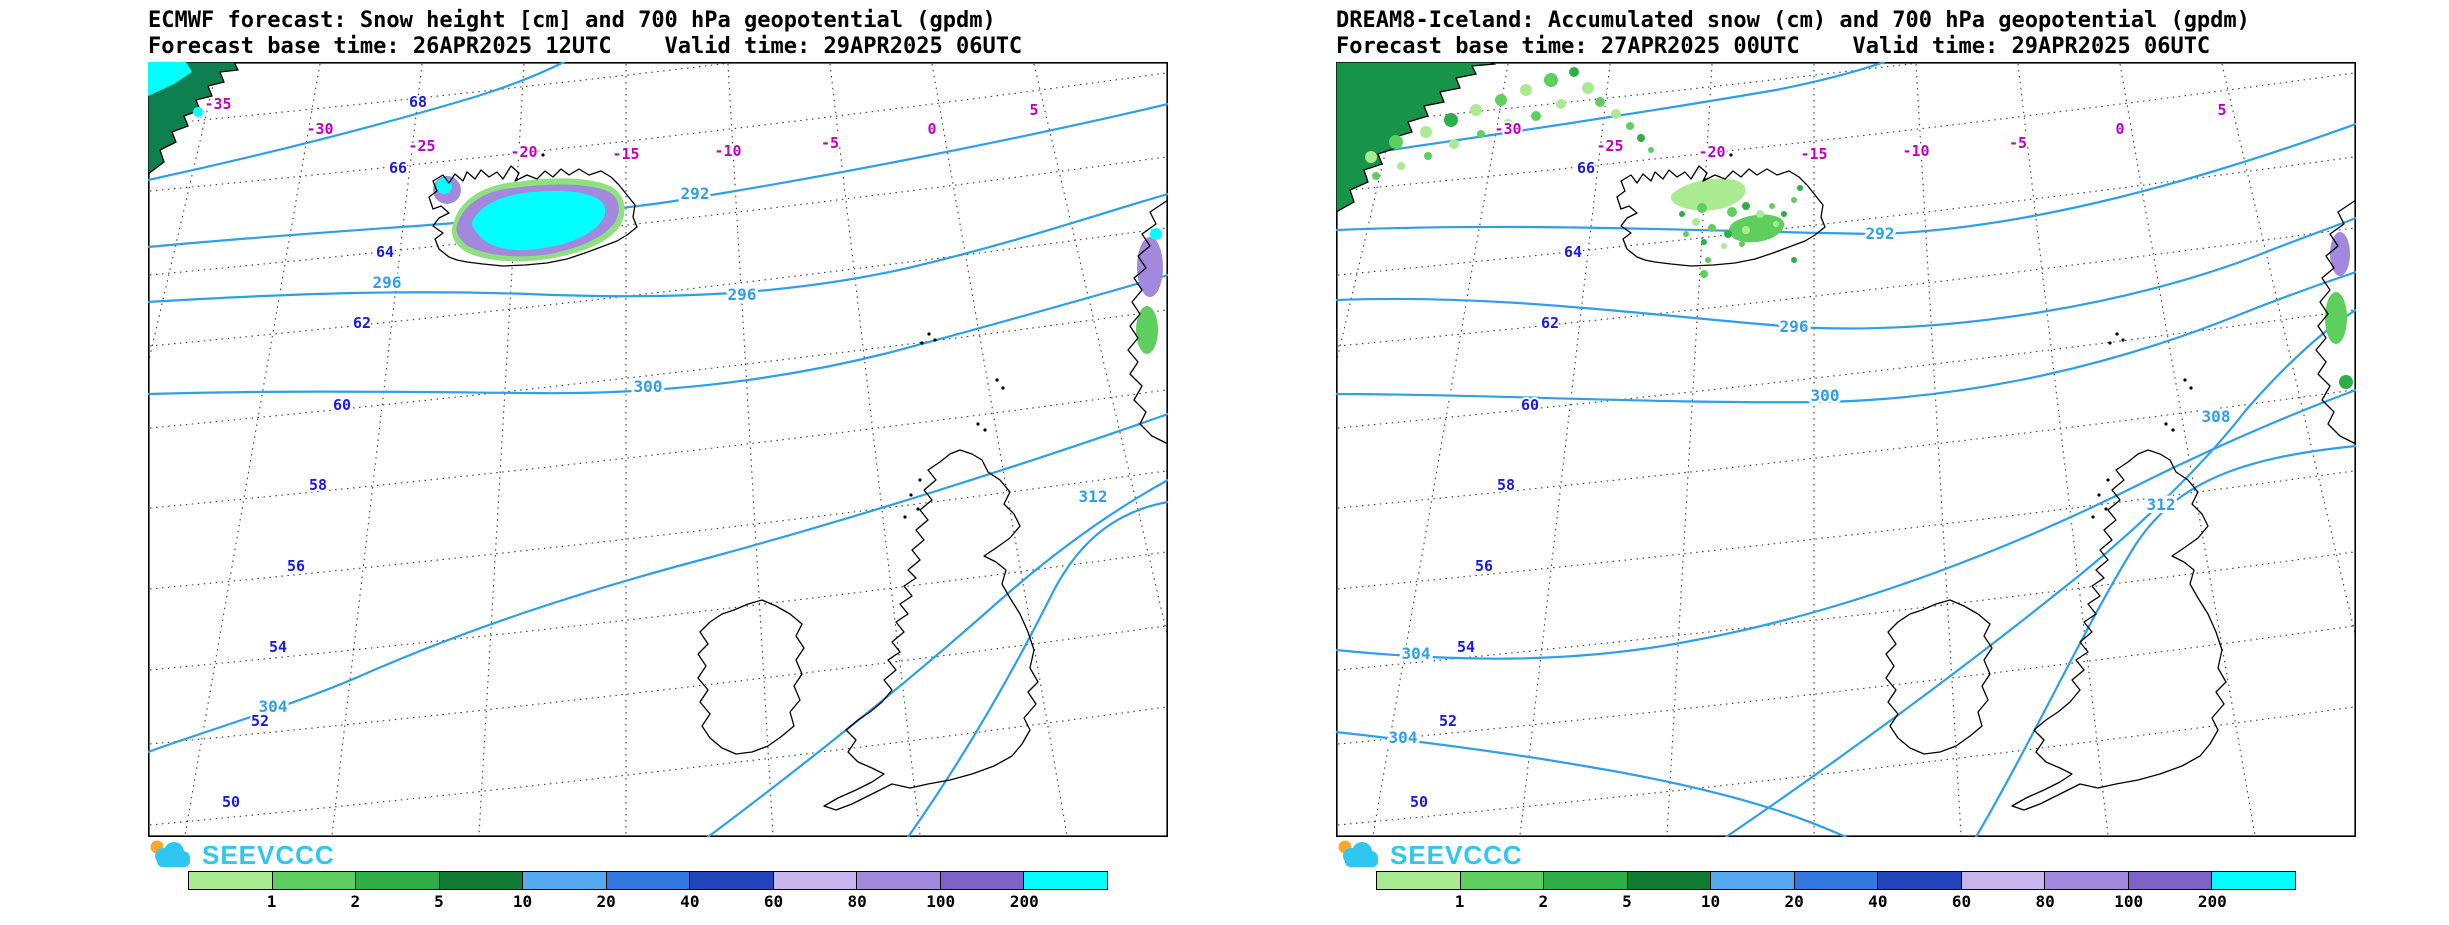 The height and width of the screenshot is (925, 2449). What do you see at coordinates (217, 104) in the screenshot?
I see `svg-text: -35` at bounding box center [217, 104].